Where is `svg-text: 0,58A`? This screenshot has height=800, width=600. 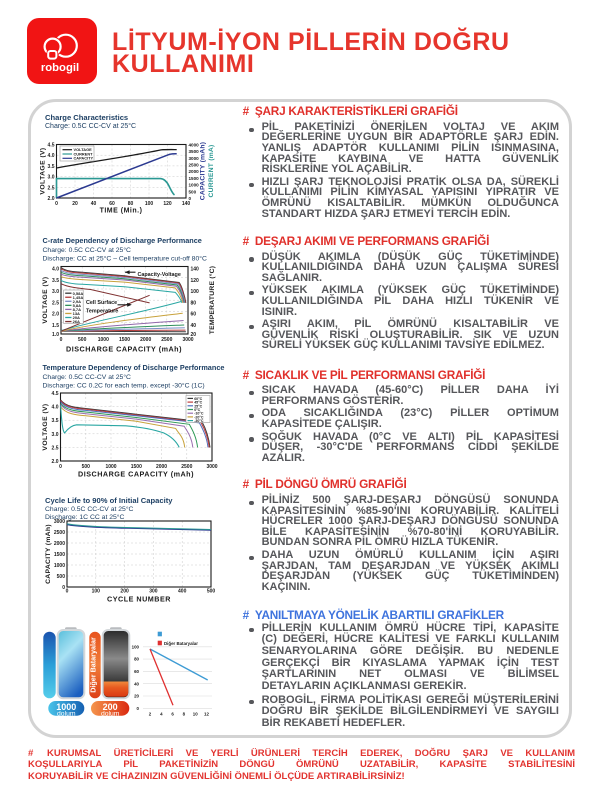 svg-text: 0,58A is located at coordinates (78, 293).